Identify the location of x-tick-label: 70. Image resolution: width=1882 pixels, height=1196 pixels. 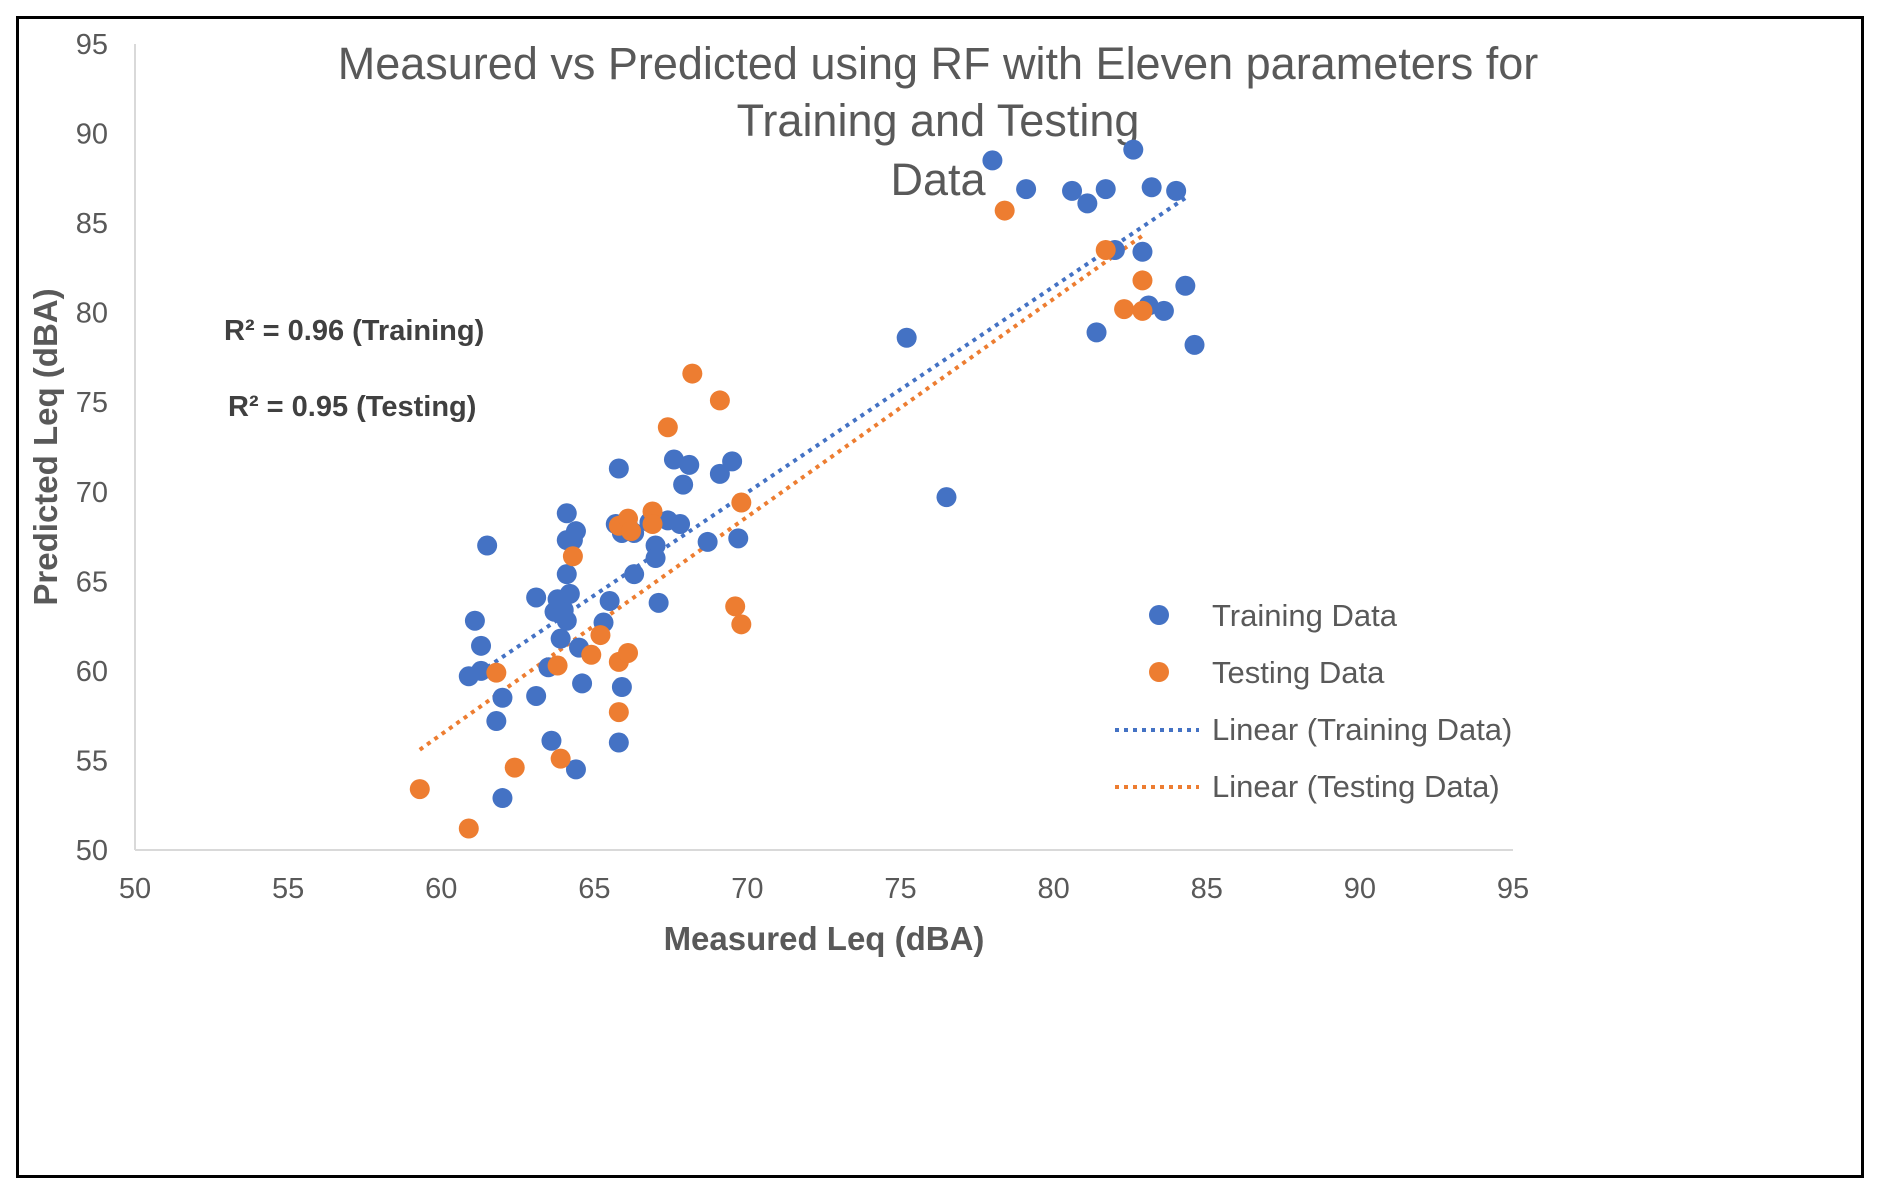
(747, 889).